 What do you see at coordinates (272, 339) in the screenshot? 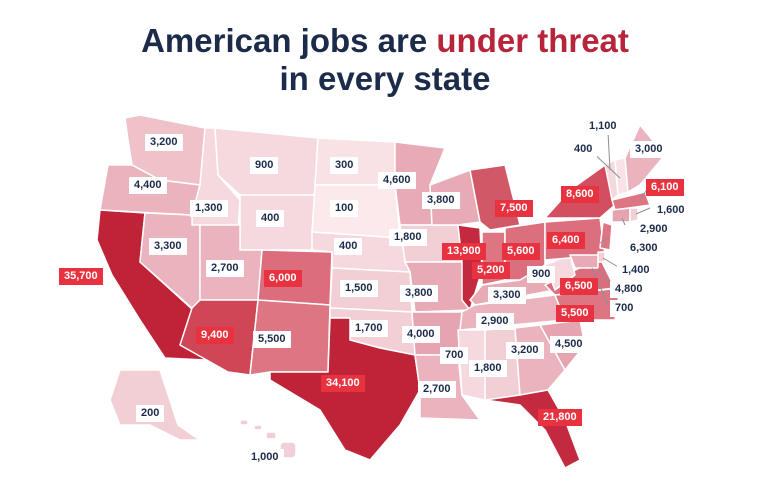
I see `value-label-NM: 5,500` at bounding box center [272, 339].